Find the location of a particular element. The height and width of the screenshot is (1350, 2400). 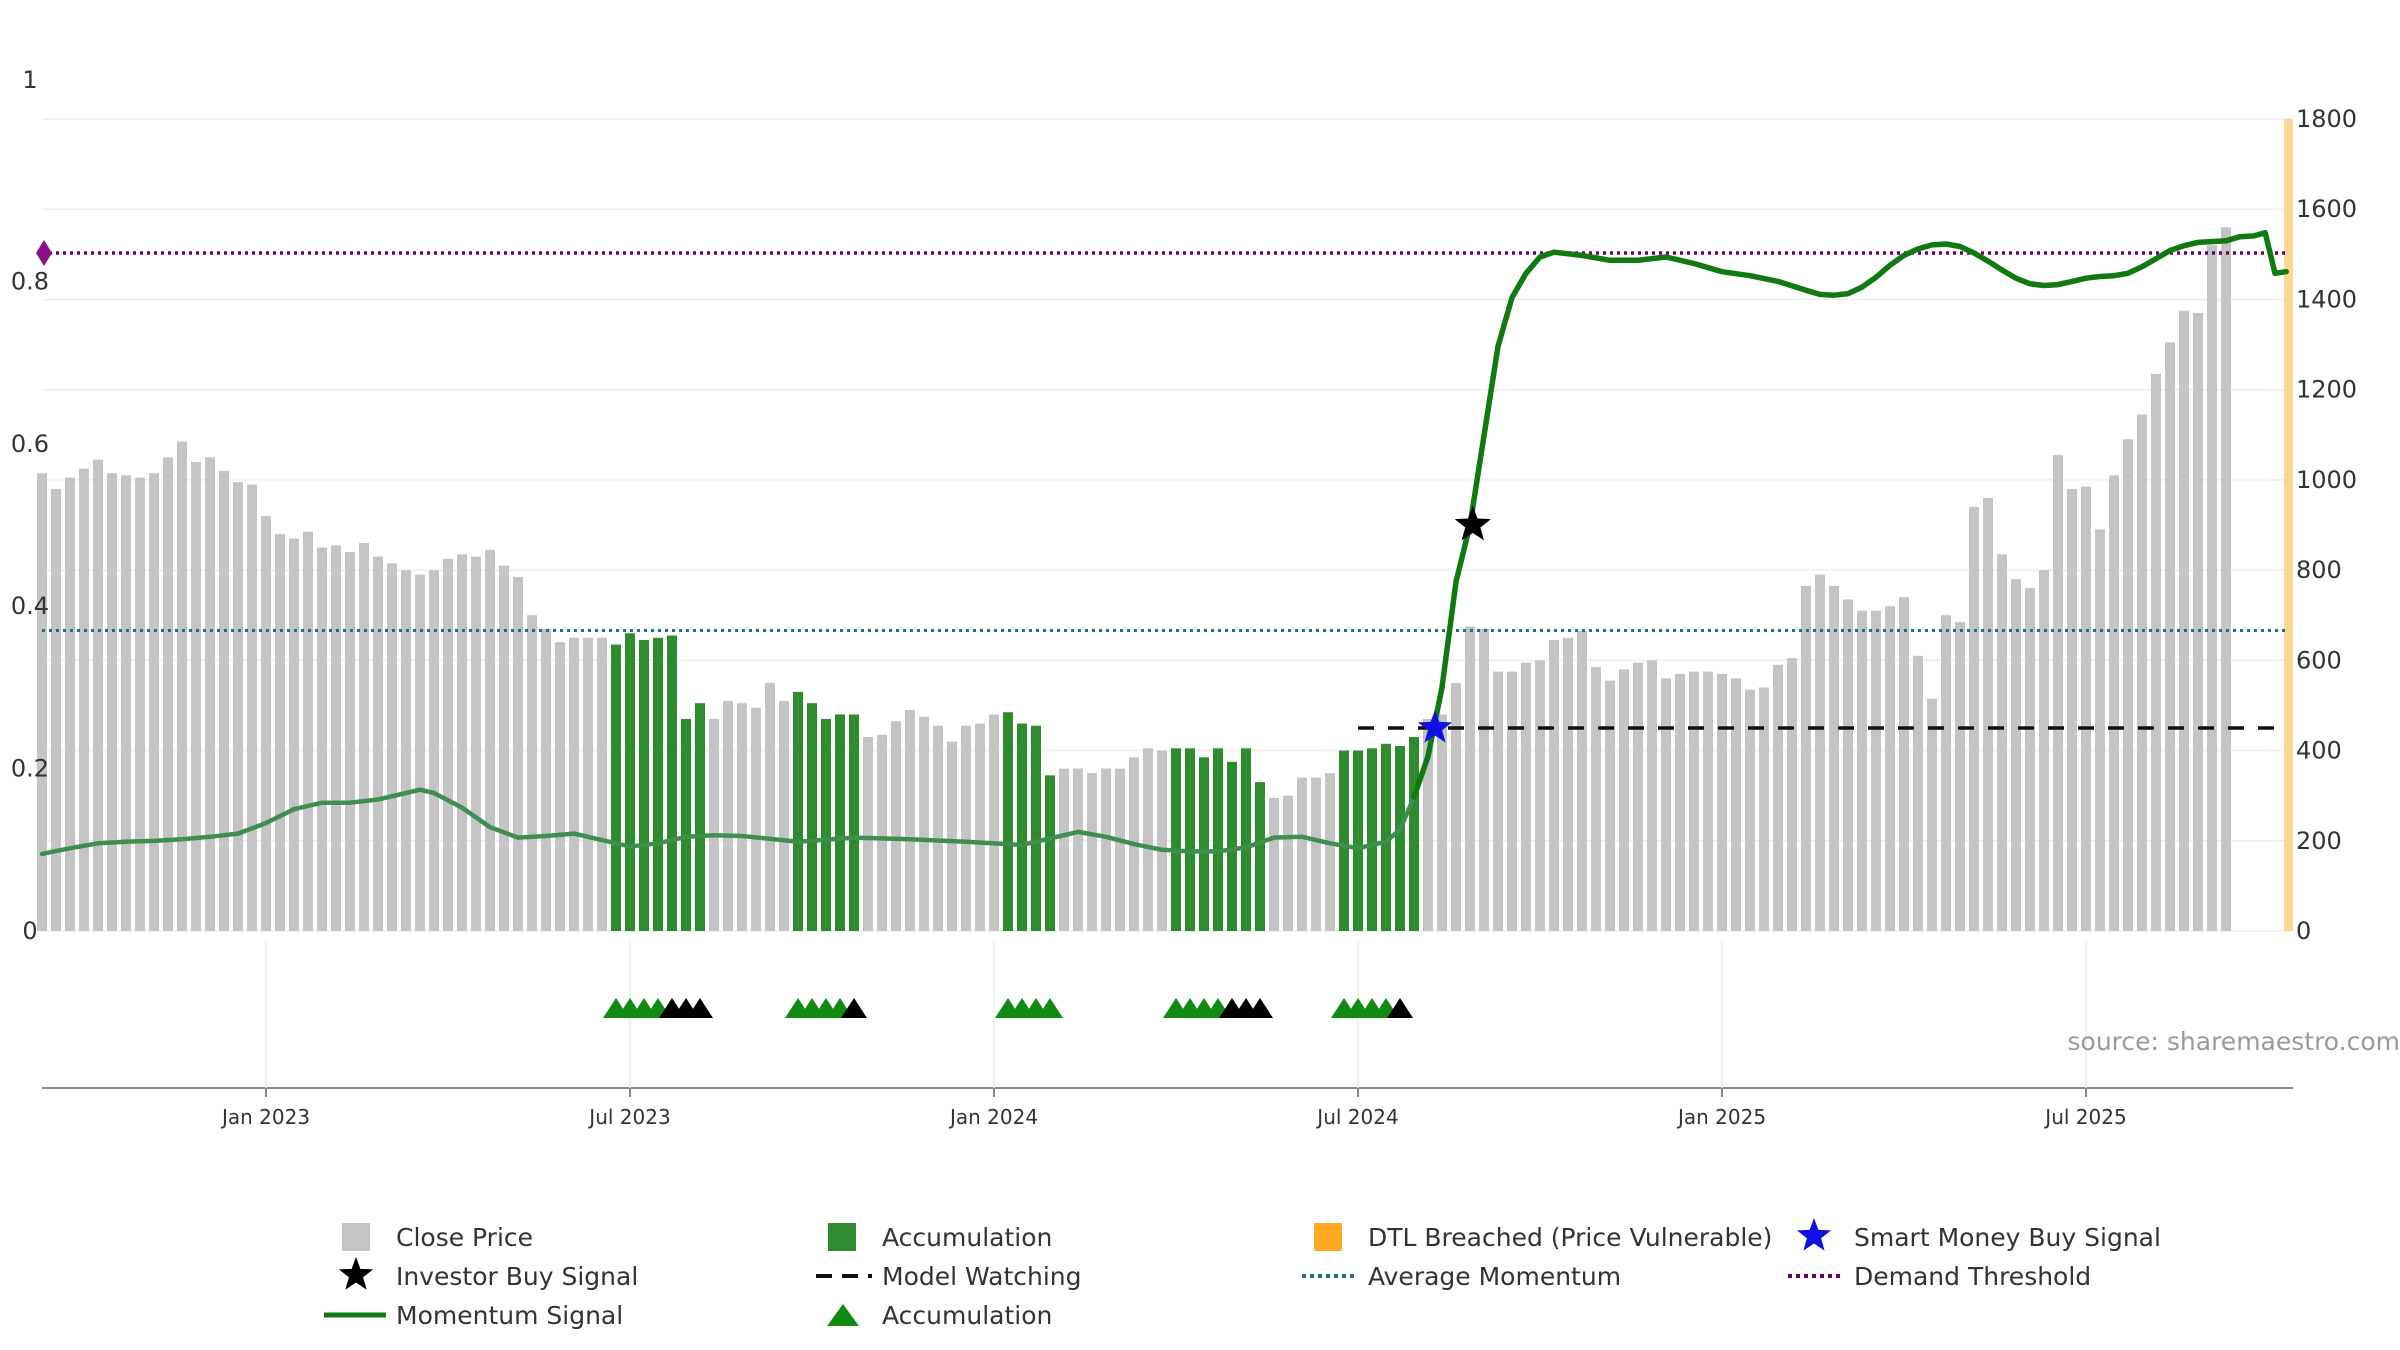

legend-item: Model Watching is located at coordinates (949, 1276).